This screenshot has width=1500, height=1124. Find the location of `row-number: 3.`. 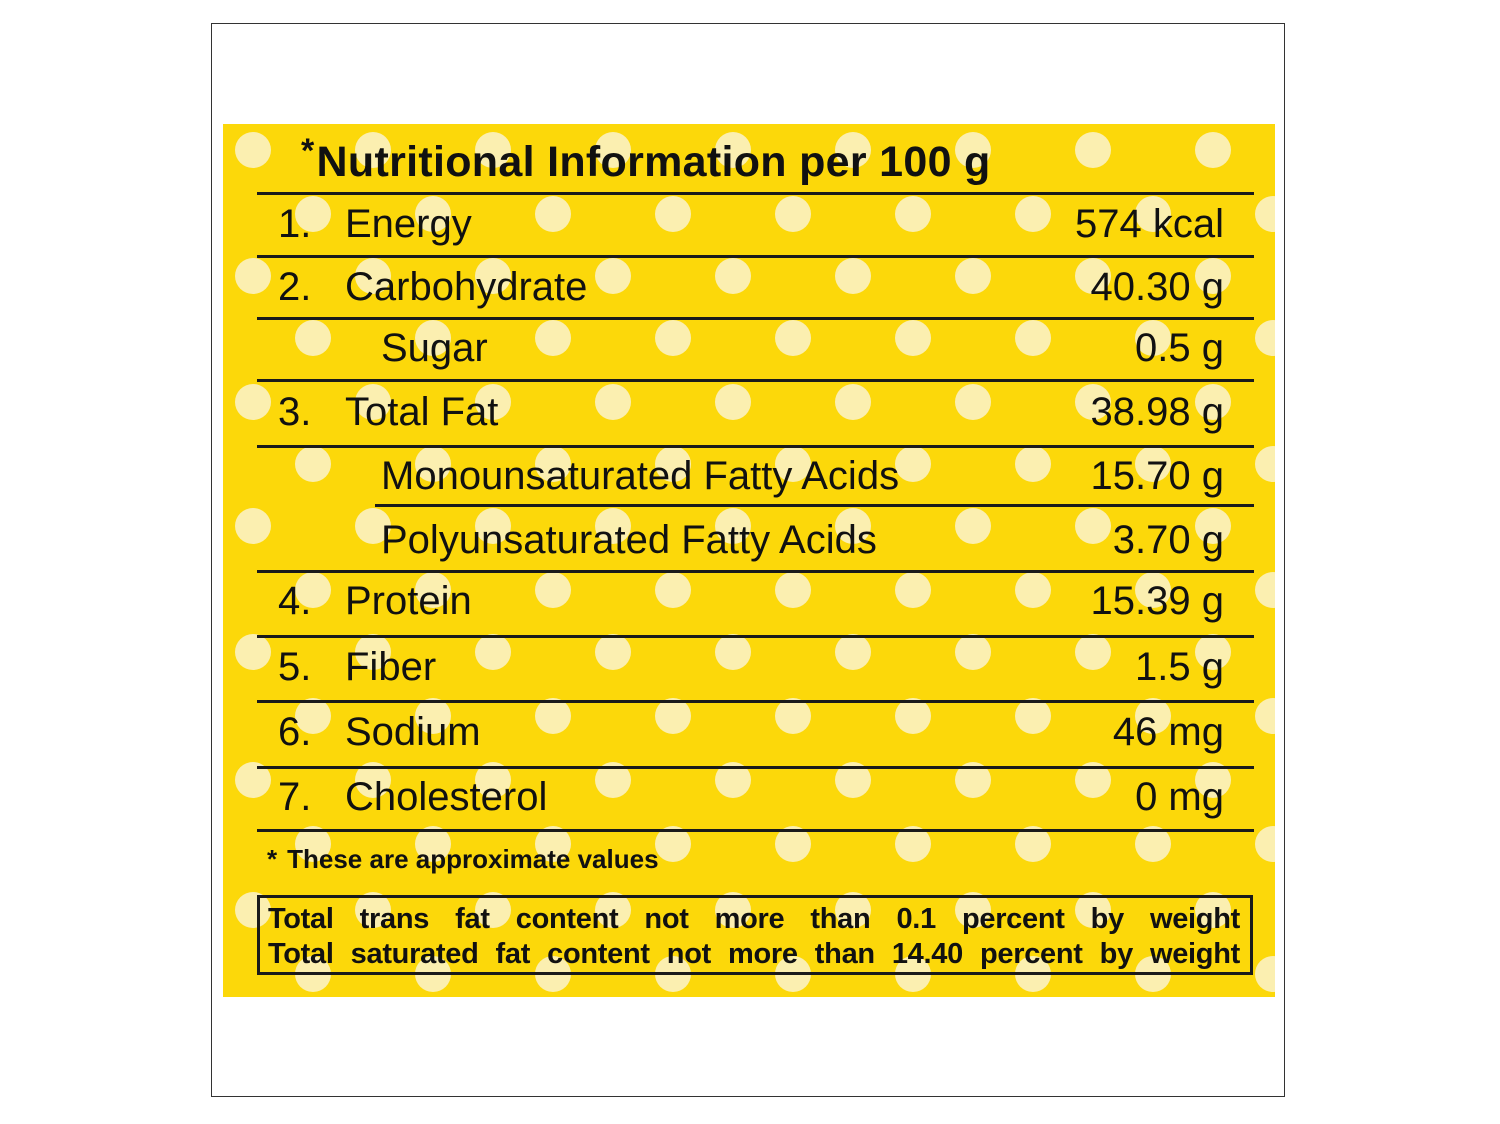

row-number: 3. is located at coordinates (295, 412).